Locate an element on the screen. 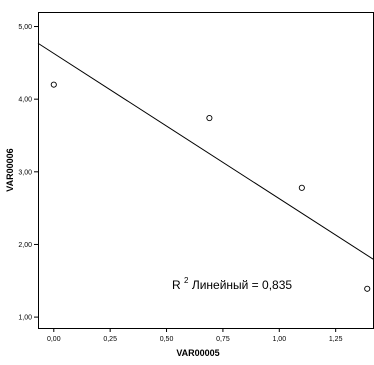 Image resolution: width=374 pixels, height=365 pixels. r-squared-superscript: 2 is located at coordinates (186, 280).